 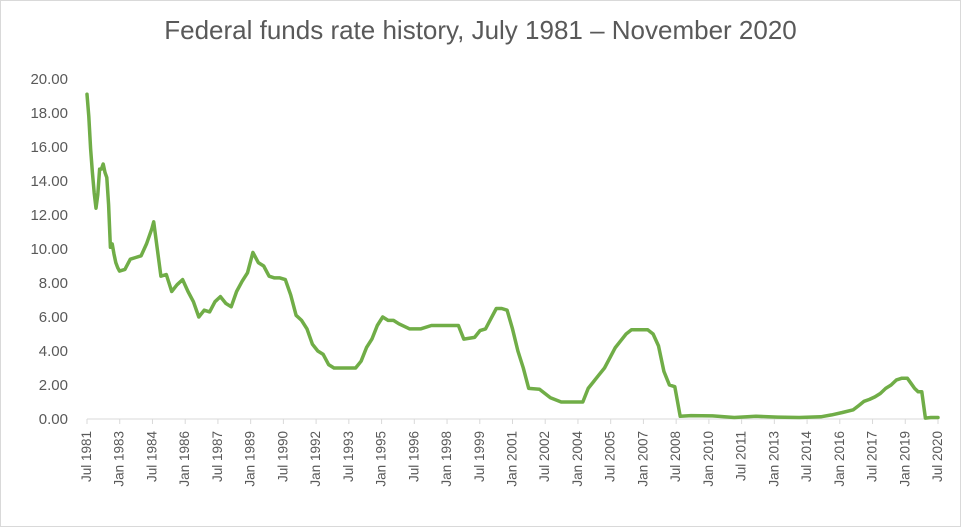 What do you see at coordinates (446, 459) in the screenshot?
I see `x-tick-label: Jan 1998` at bounding box center [446, 459].